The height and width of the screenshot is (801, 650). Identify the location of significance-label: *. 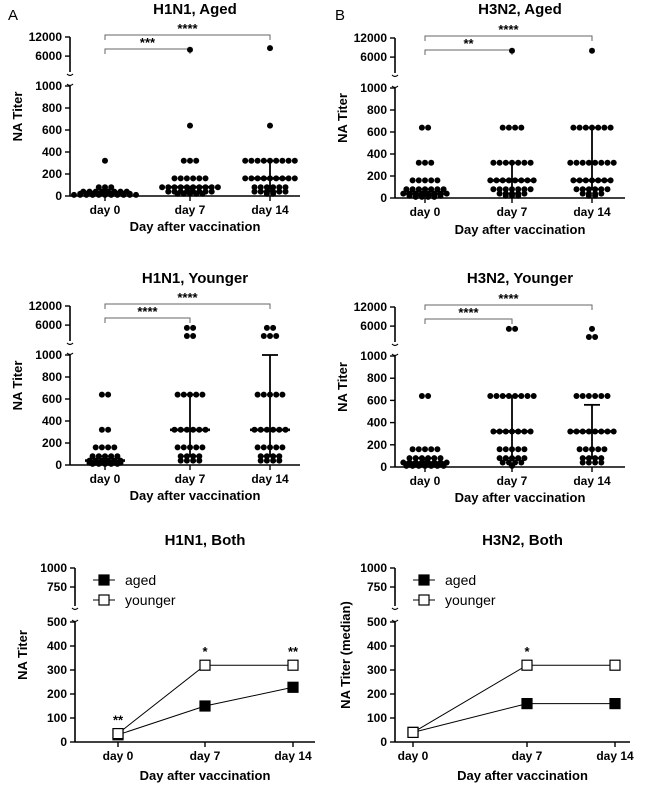
(205, 651).